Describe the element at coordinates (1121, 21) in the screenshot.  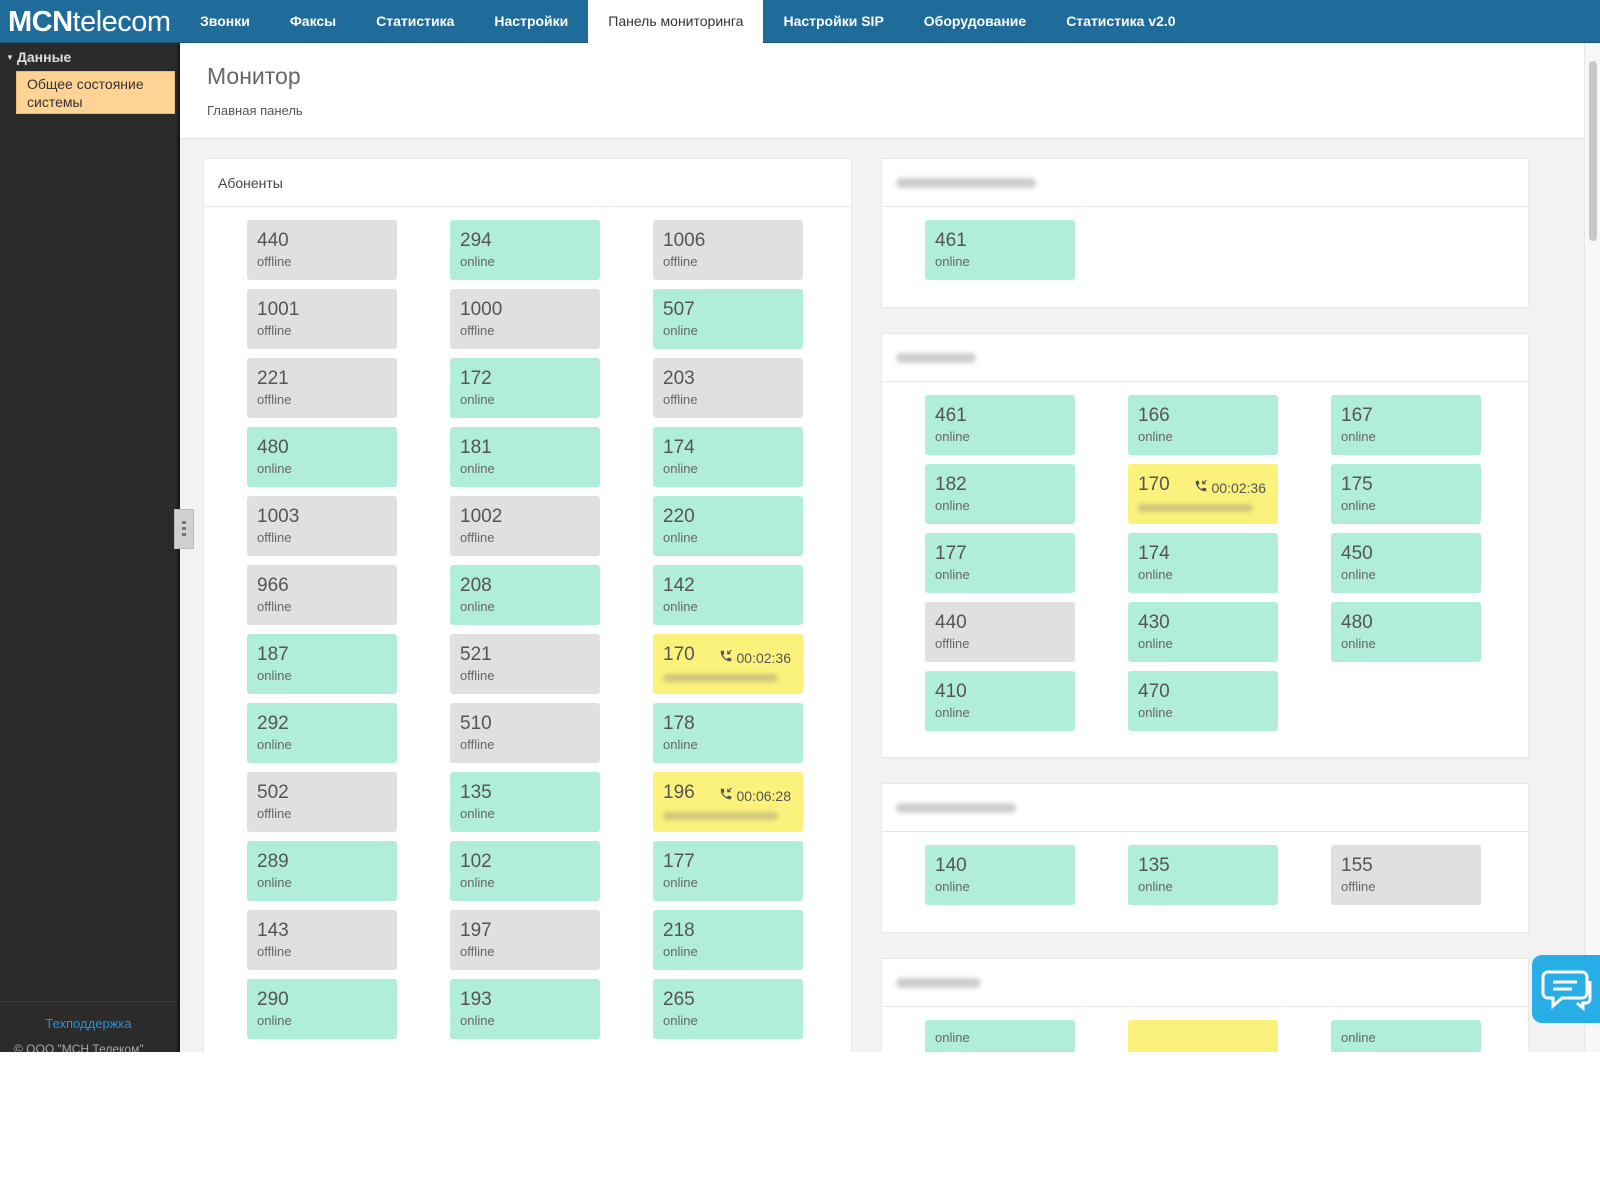
I see `nav-item: Статистика v2.0` at that location.